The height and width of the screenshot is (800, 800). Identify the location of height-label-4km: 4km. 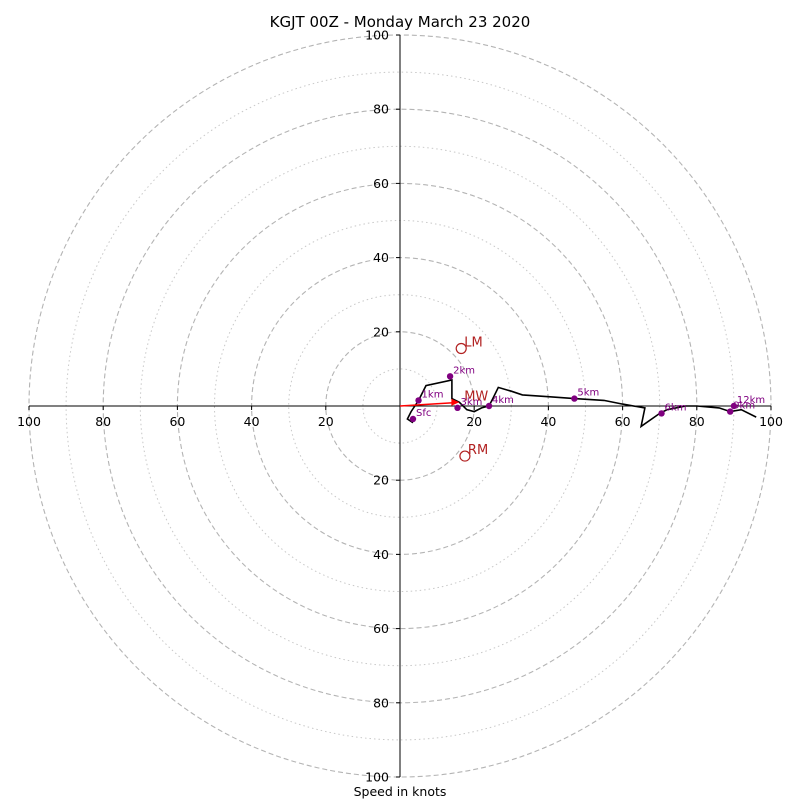
(503, 400).